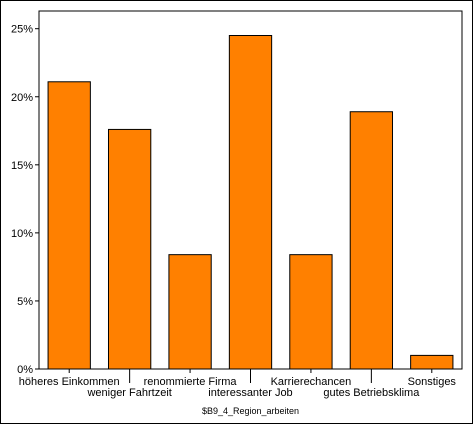 Image resolution: width=473 pixels, height=425 pixels. Describe the element at coordinates (69, 382) in the screenshot. I see `x-tick-label: höheres Einkommen` at that location.